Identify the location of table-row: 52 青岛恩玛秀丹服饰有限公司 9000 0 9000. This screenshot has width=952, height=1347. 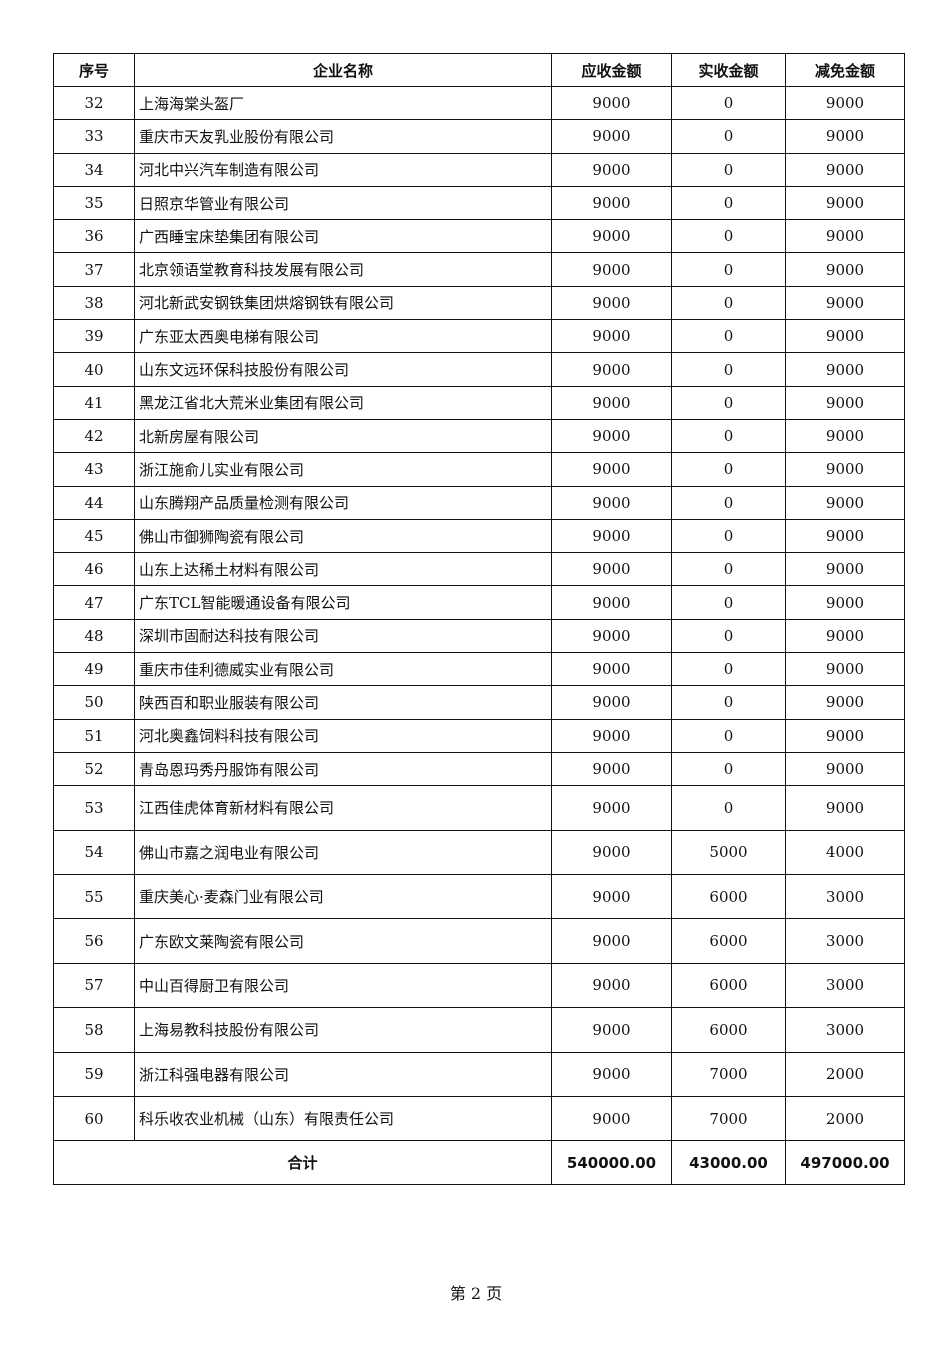
(479, 769).